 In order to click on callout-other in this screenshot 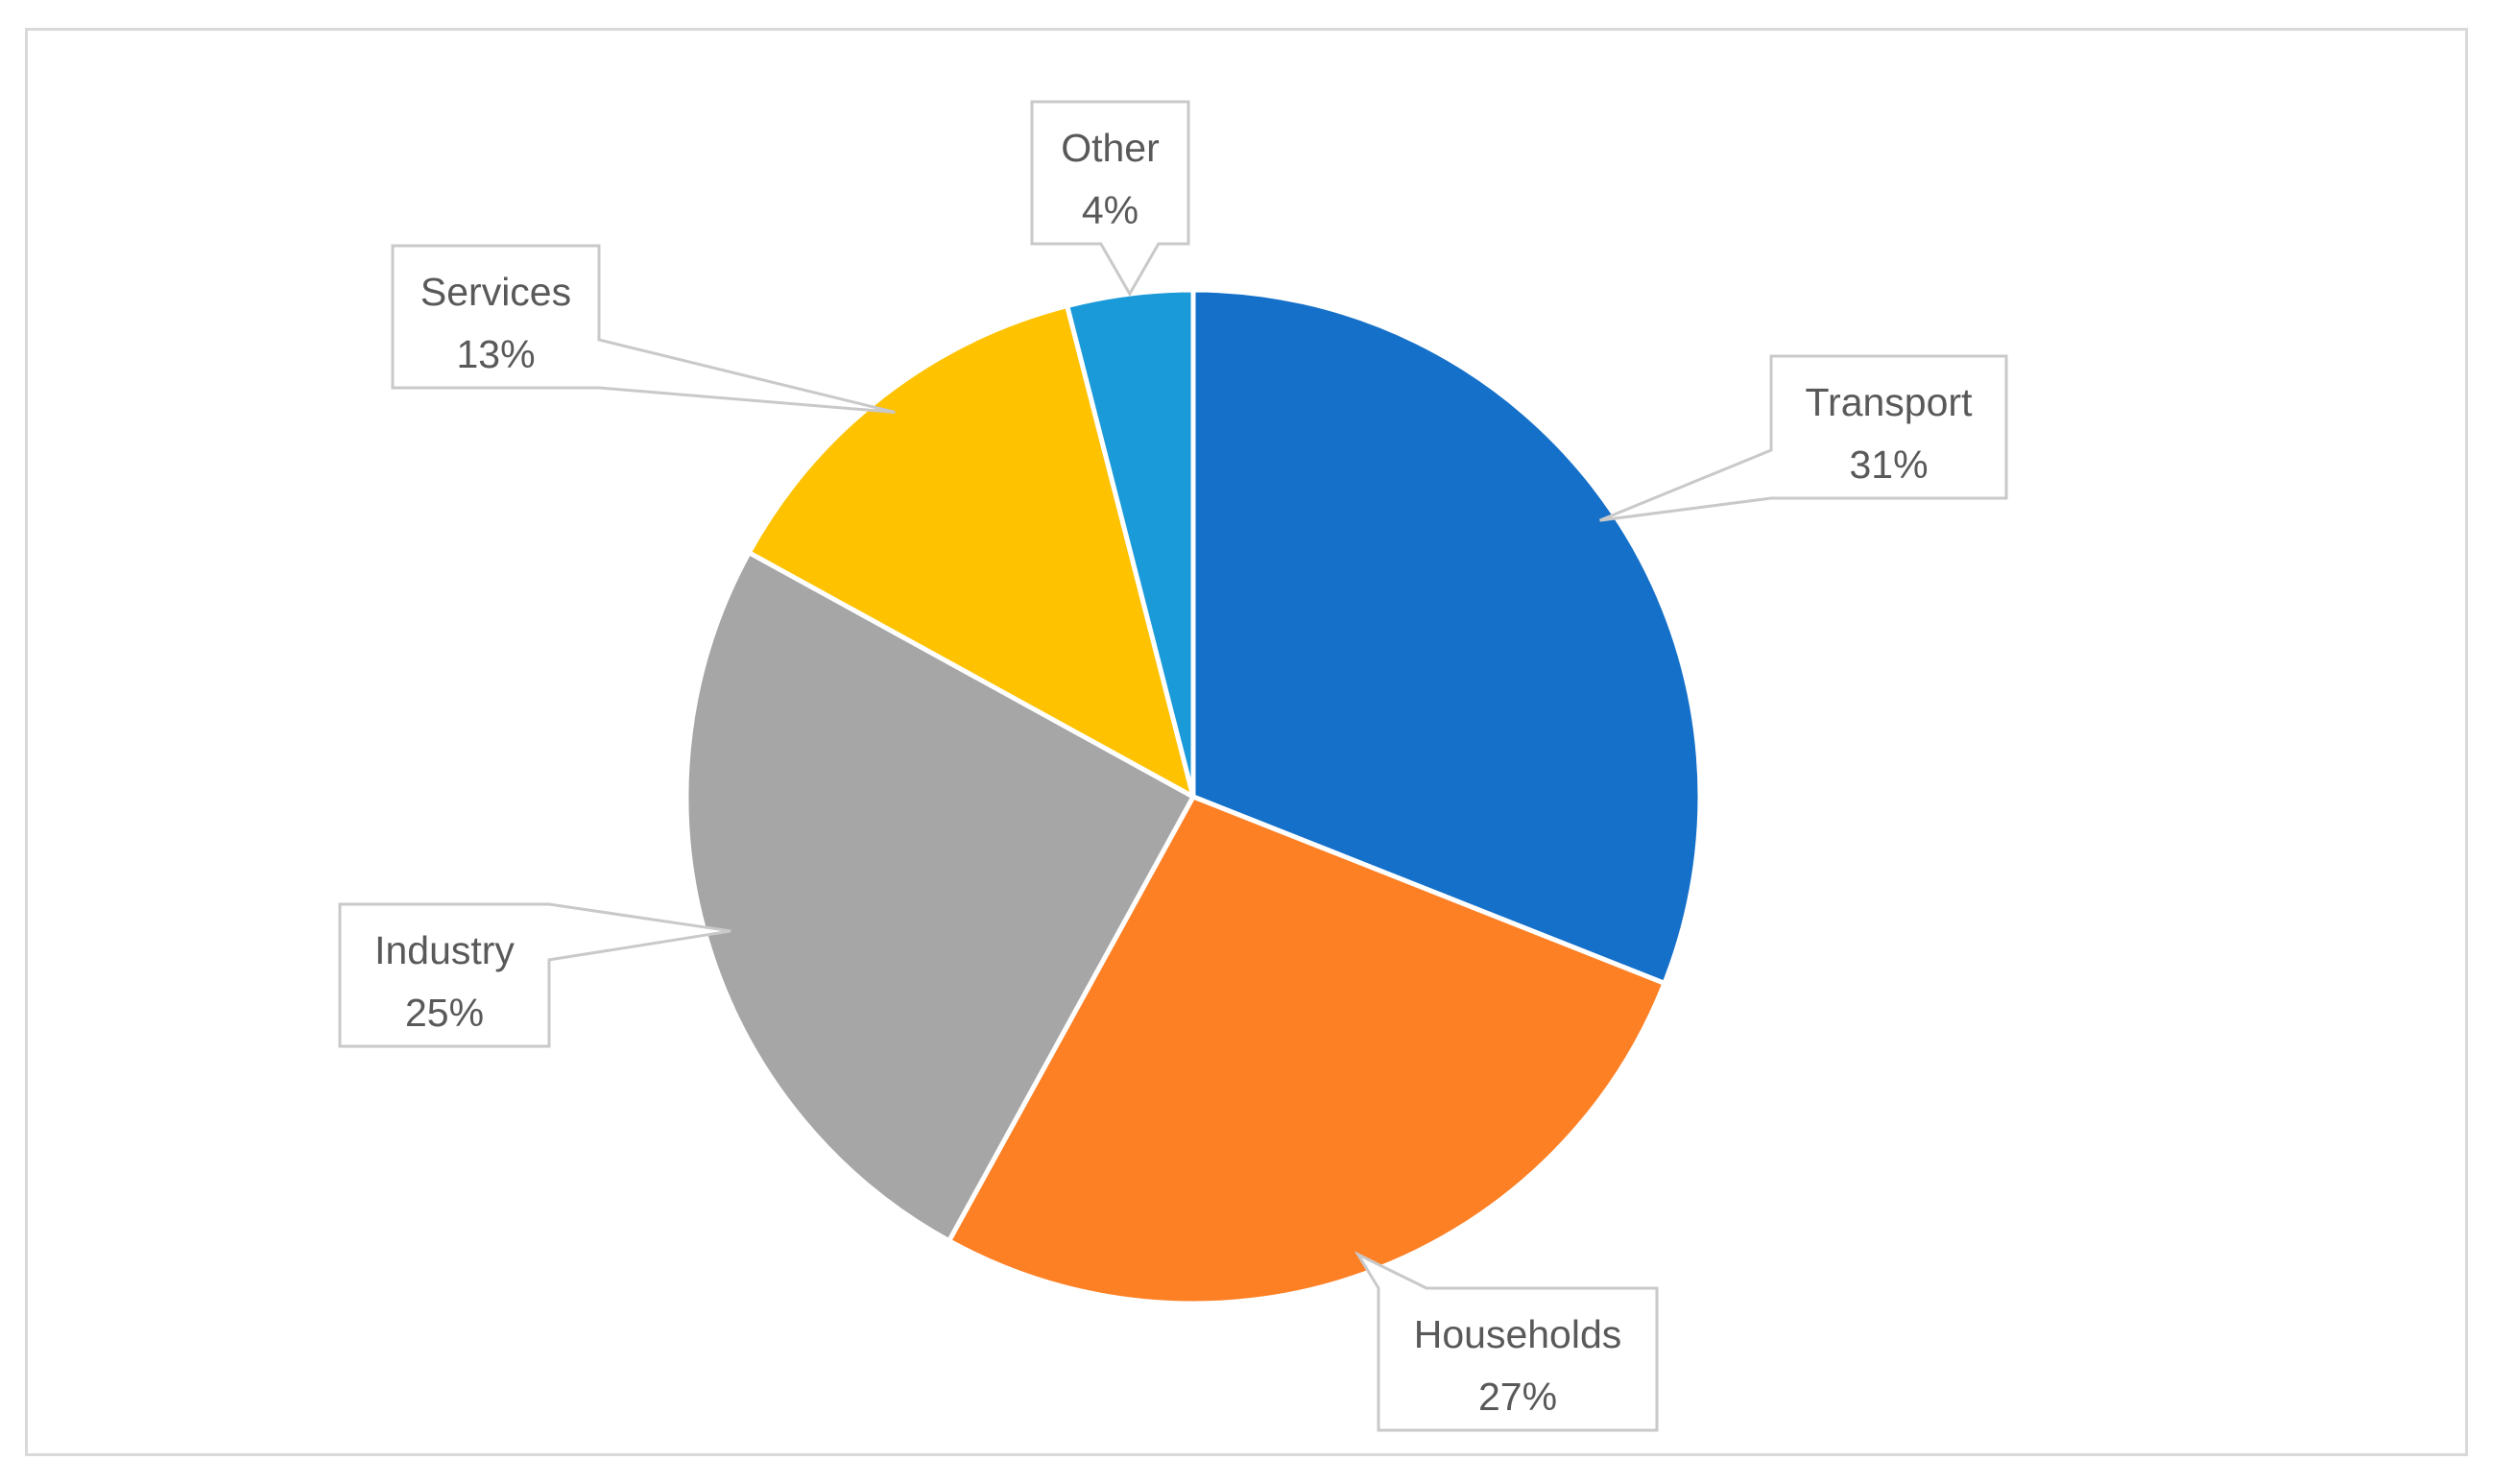, I will do `click(1110, 199)`.